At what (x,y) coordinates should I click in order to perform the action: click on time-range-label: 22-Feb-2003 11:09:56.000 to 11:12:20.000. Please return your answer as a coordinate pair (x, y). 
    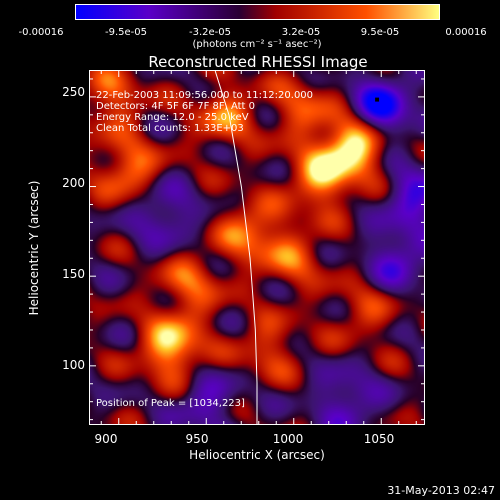
    Looking at the image, I should click on (205, 95).